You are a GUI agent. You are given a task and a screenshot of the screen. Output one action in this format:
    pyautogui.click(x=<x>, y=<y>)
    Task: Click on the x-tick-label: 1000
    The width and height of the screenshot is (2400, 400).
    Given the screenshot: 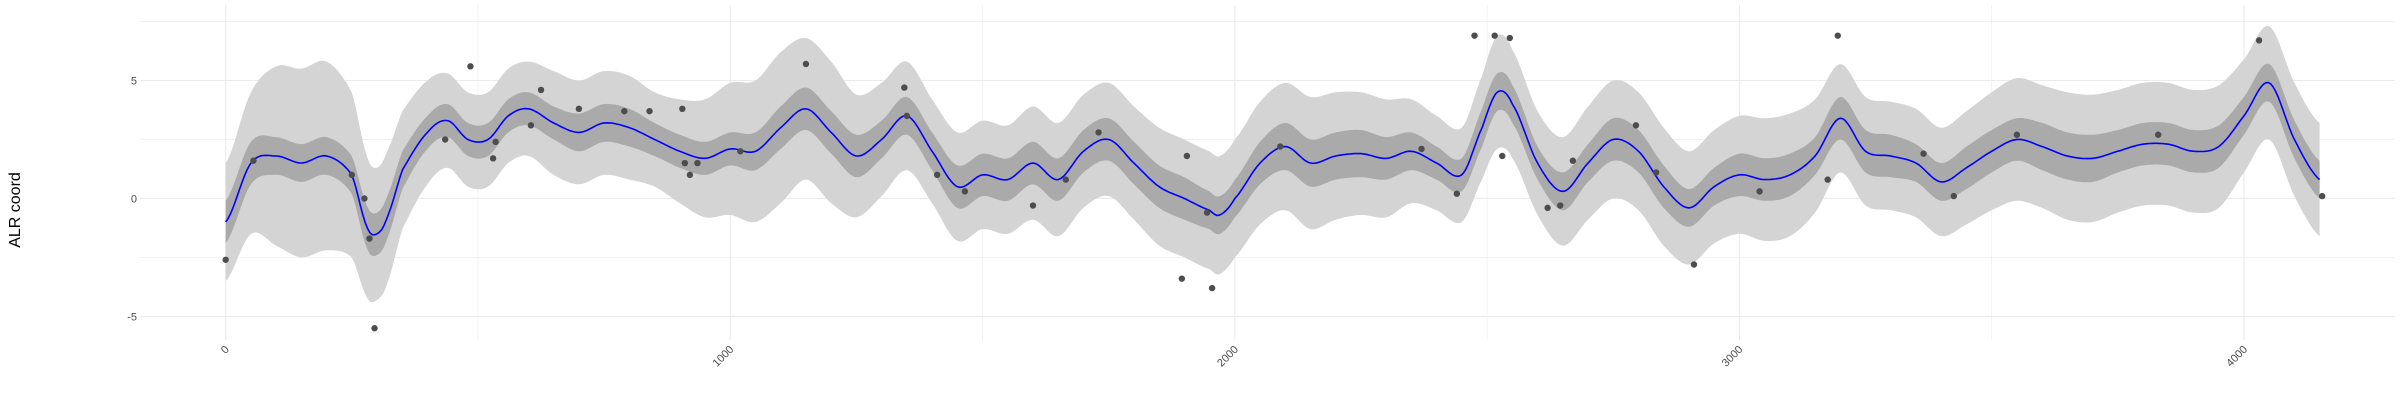 What is the action you would take?
    pyautogui.click(x=724, y=357)
    